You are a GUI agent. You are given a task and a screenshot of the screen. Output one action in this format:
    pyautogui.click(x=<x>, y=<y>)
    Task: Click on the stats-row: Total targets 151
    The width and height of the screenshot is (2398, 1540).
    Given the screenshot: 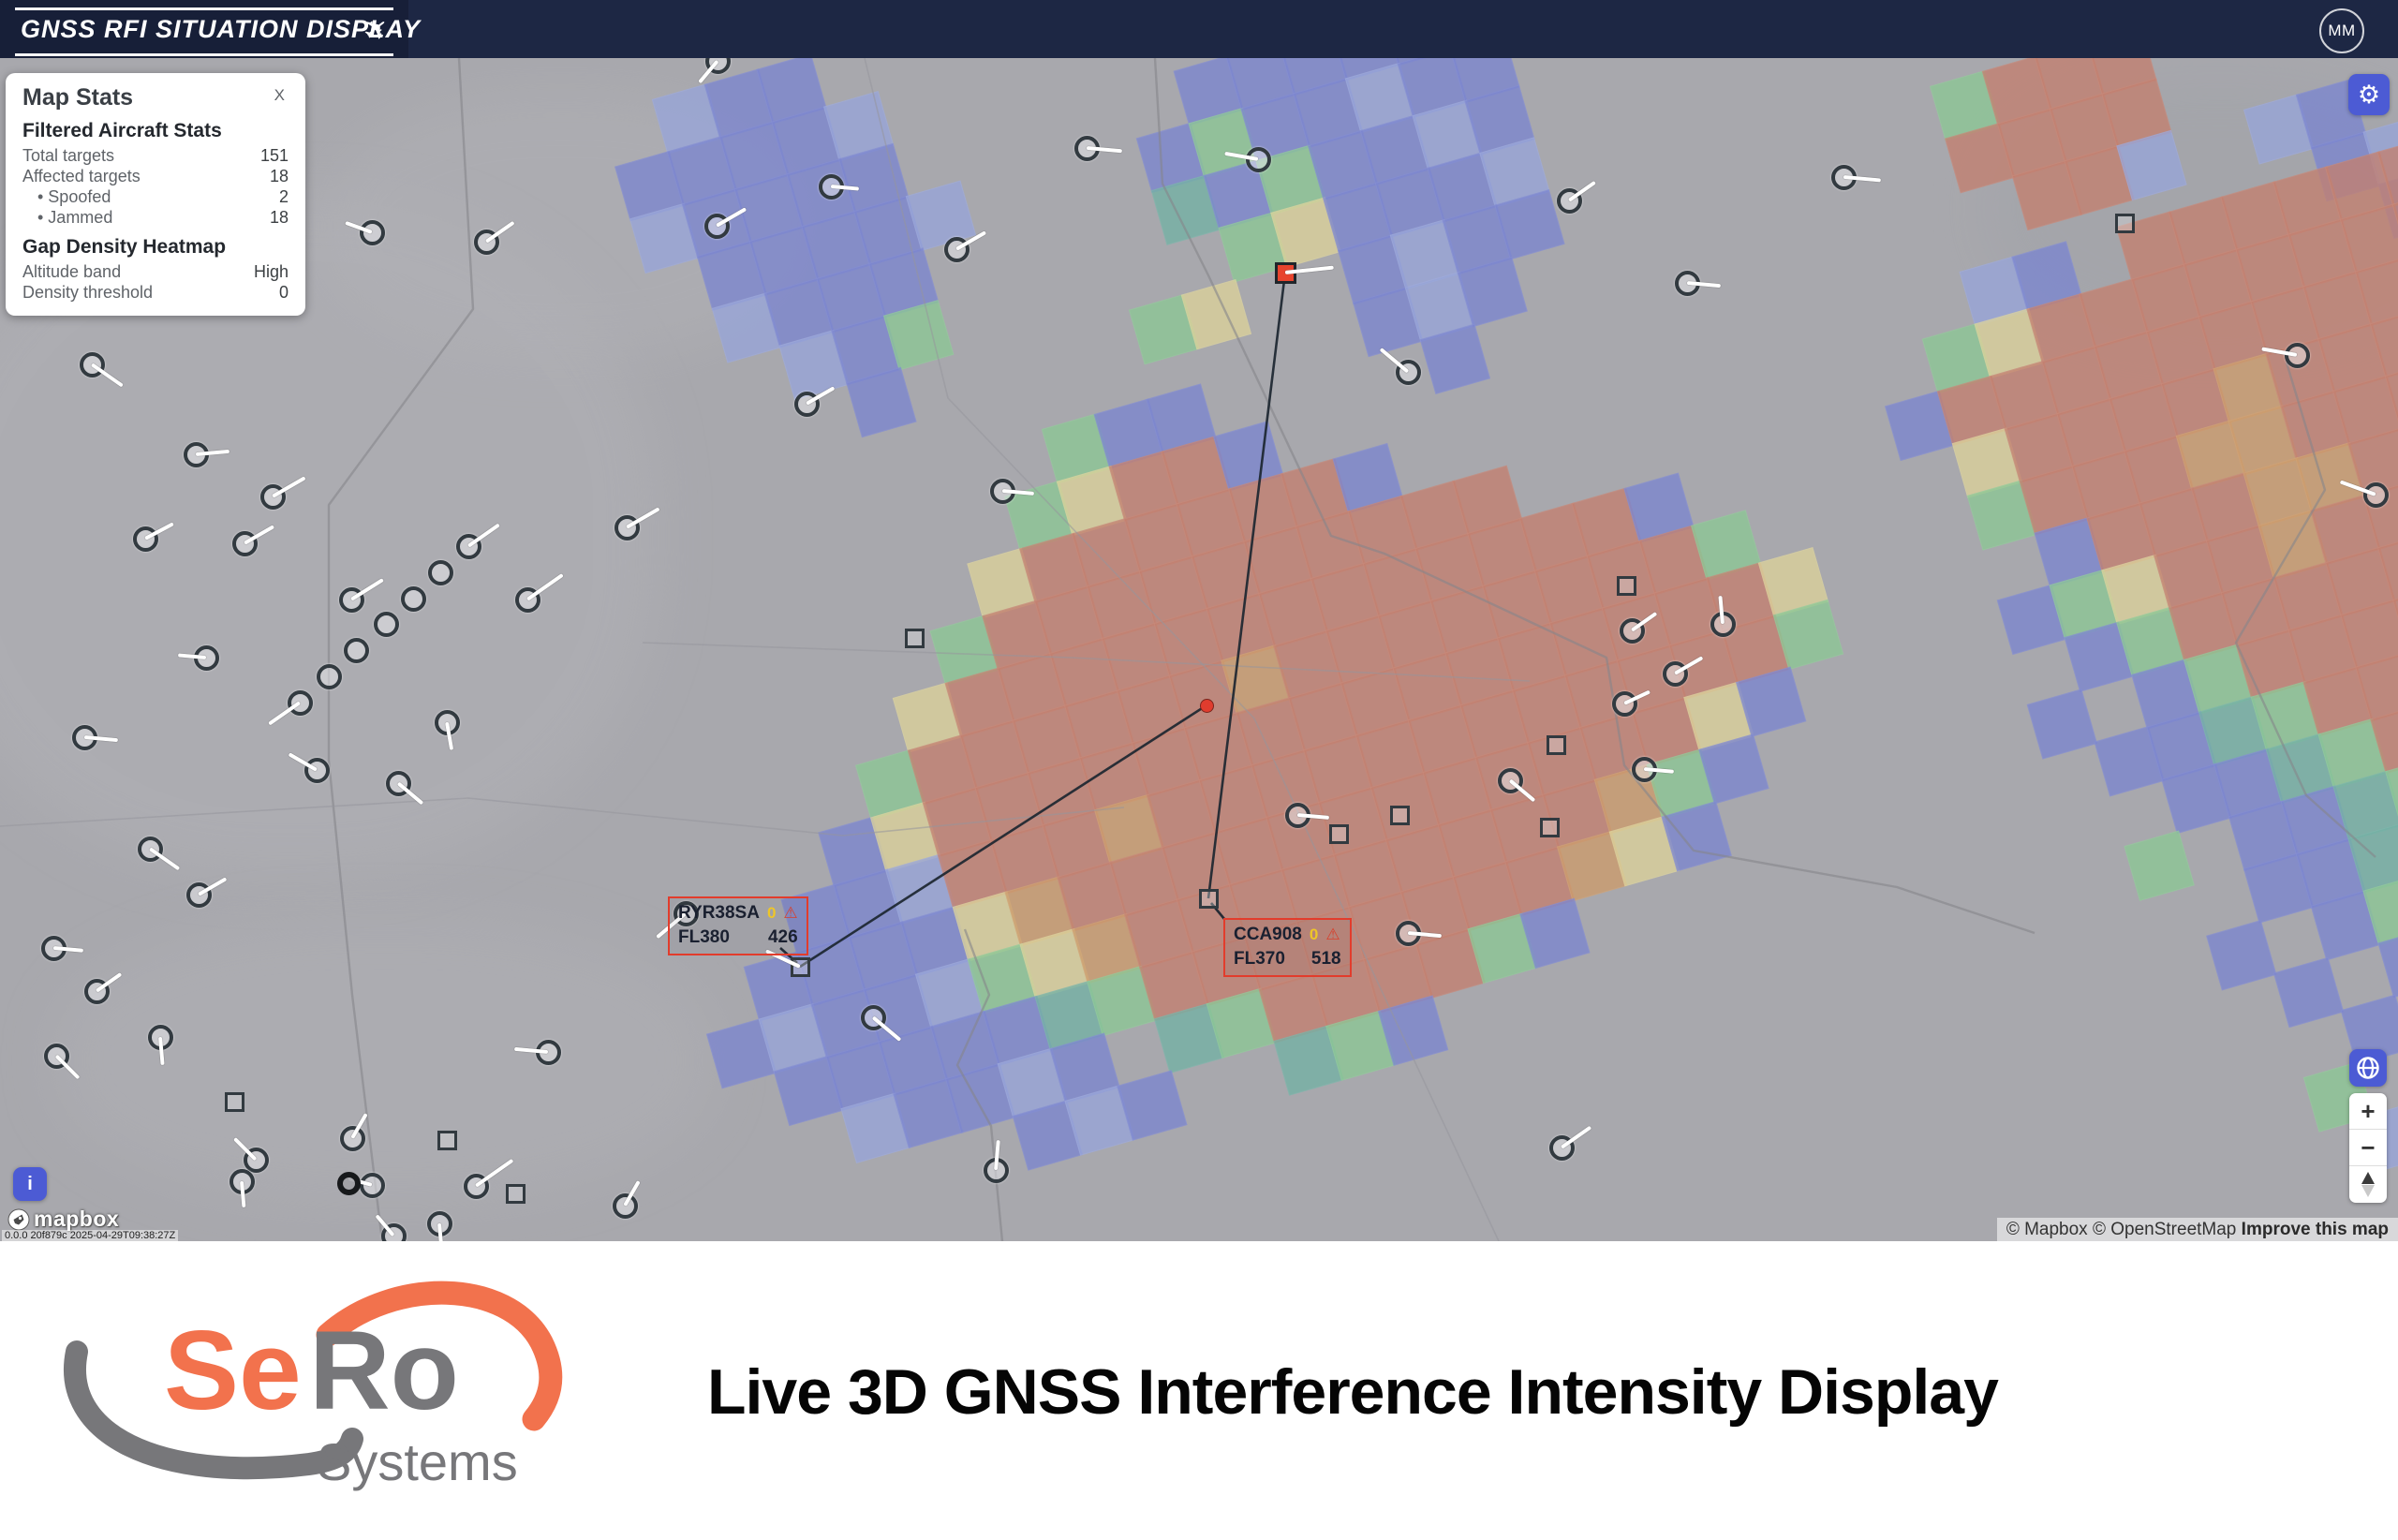 What is the action you would take?
    pyautogui.click(x=155, y=155)
    